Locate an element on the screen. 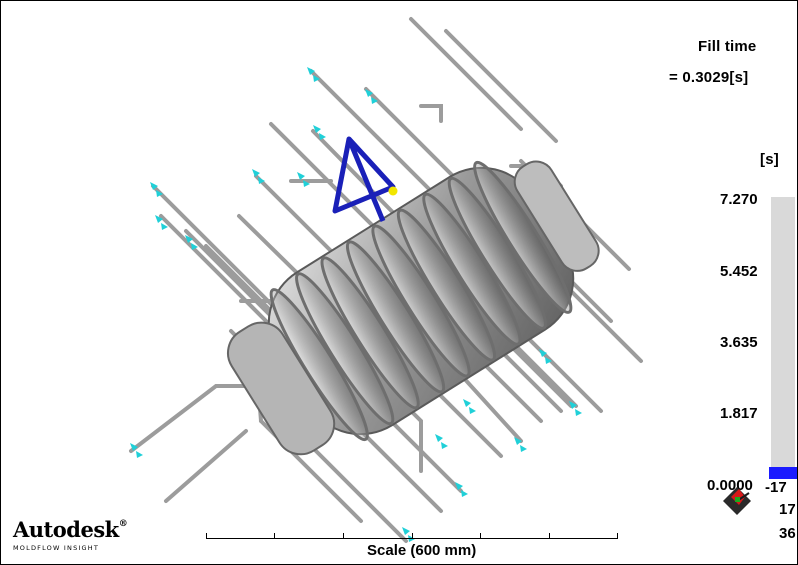 The height and width of the screenshot is (565, 798). axis-label: 36 is located at coordinates (787, 533).